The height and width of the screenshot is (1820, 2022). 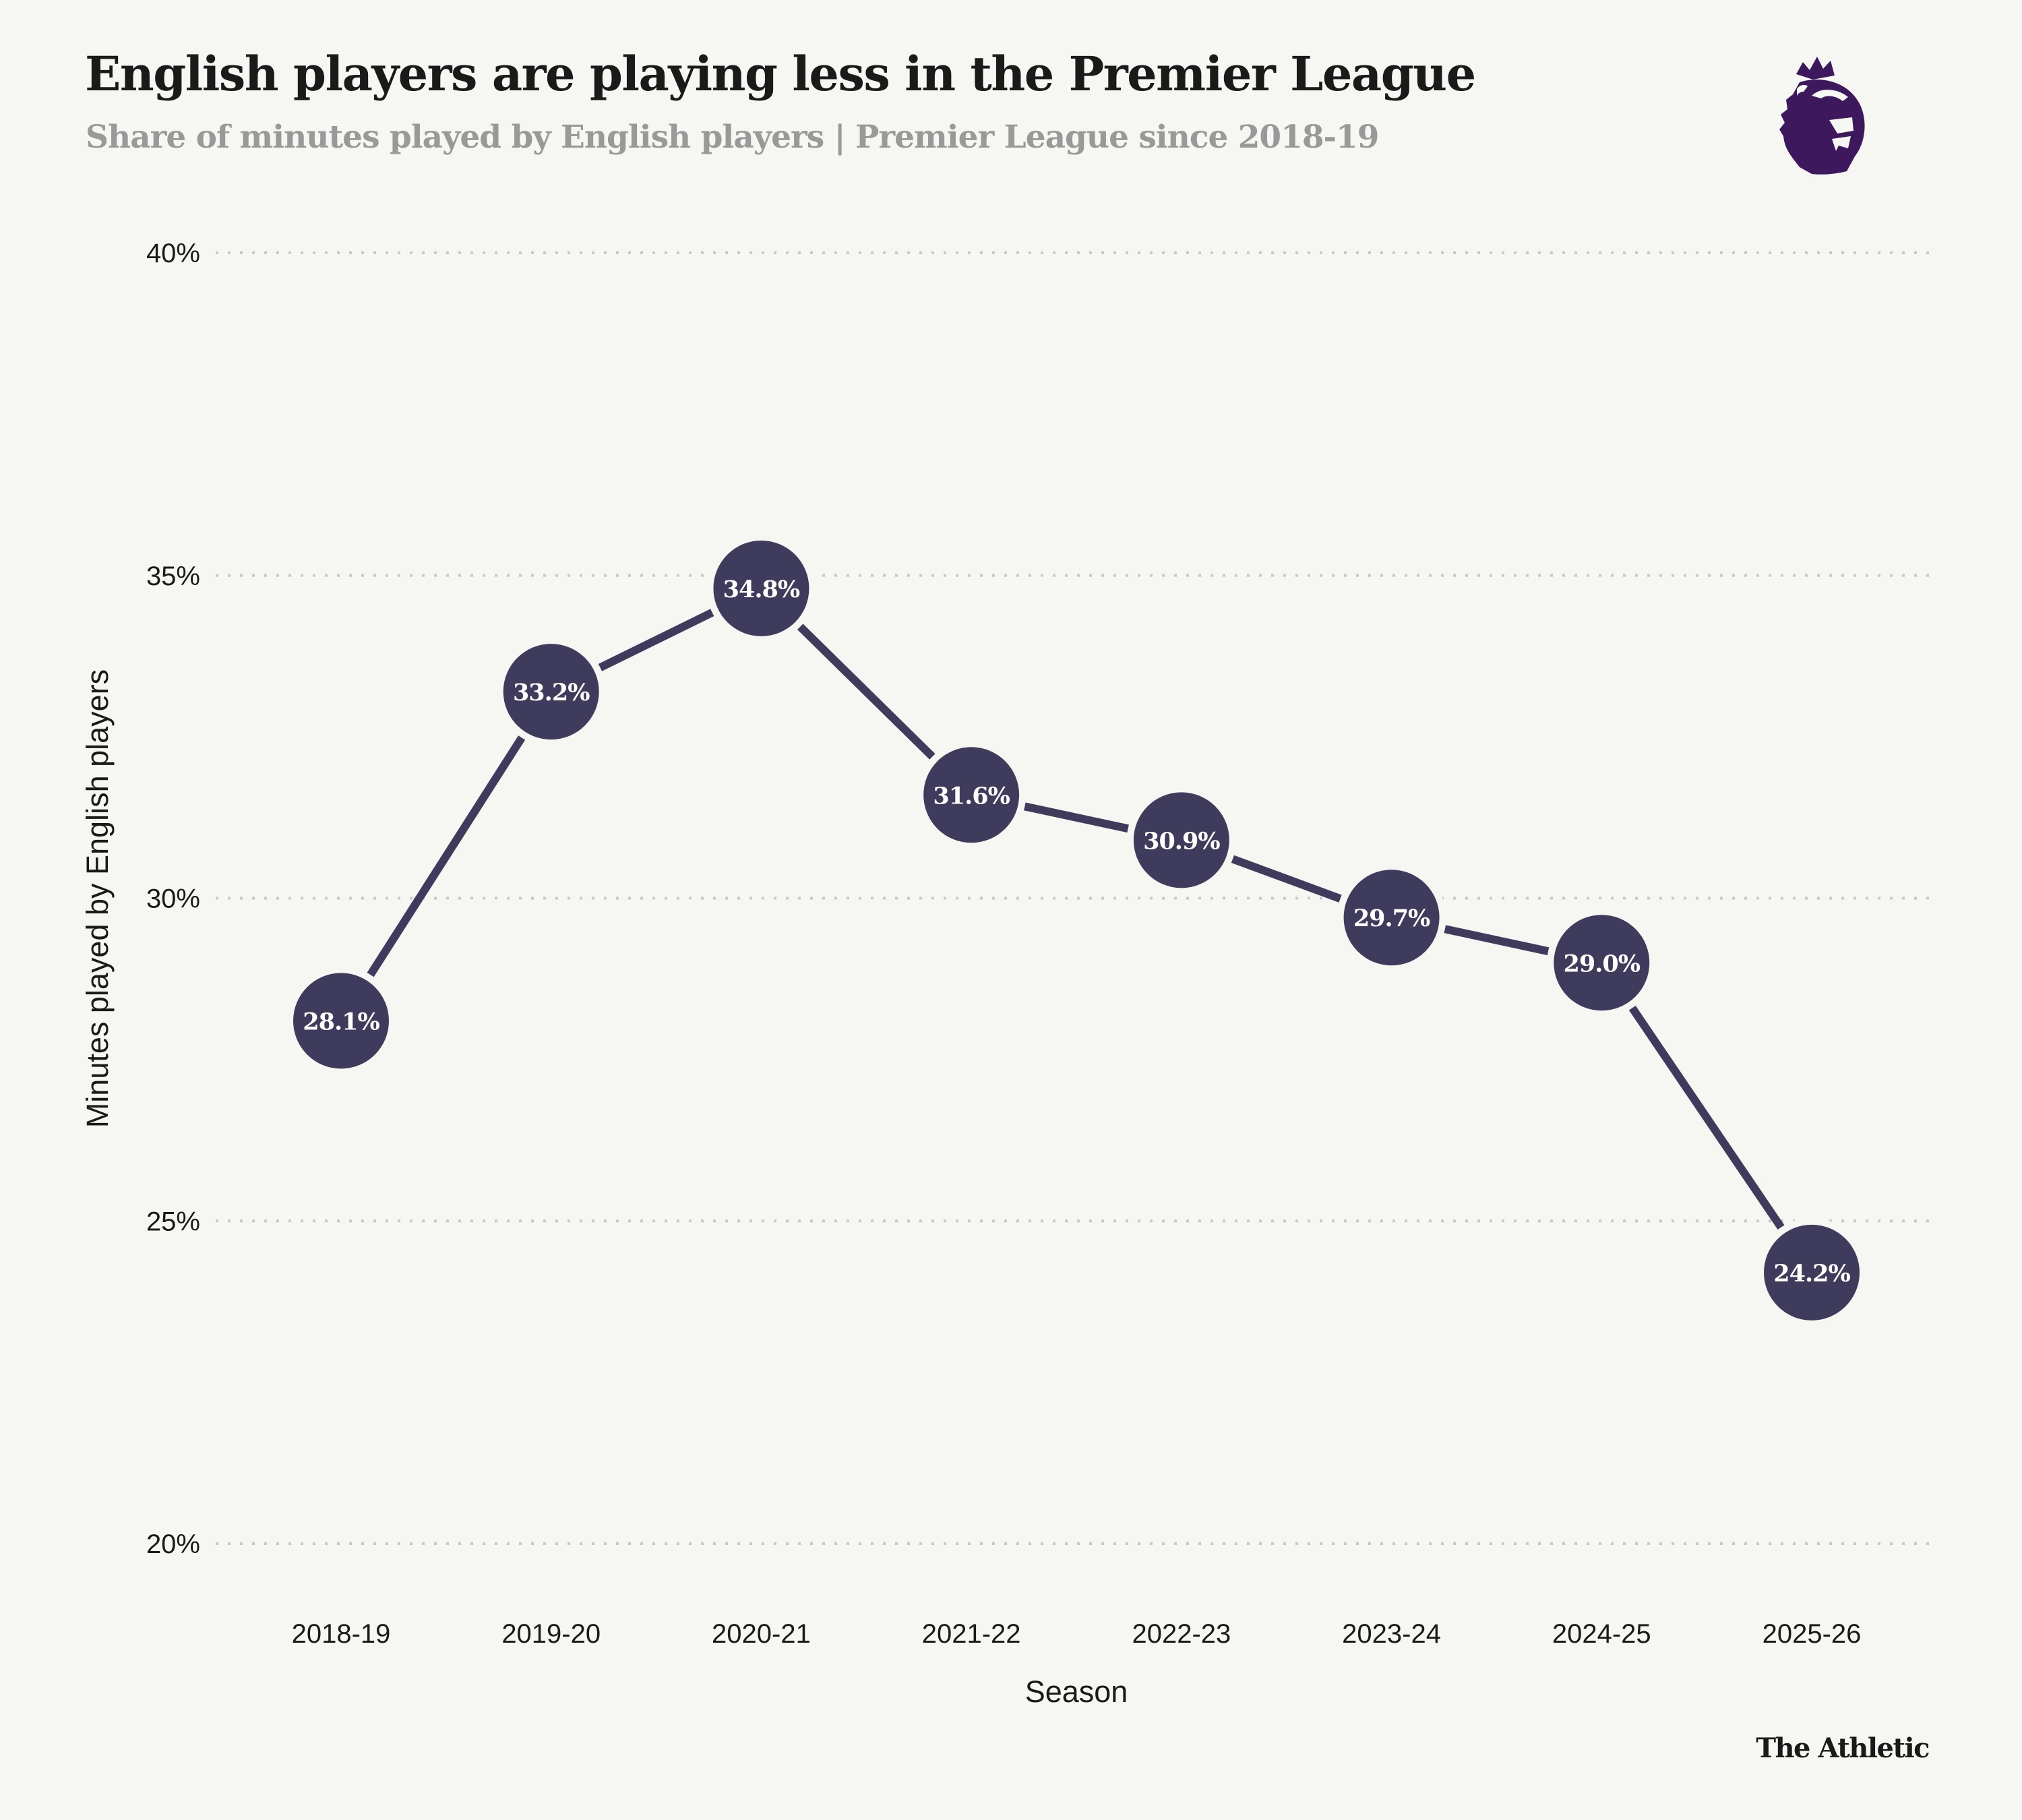 I want to click on data-point: 34.8%, so click(x=761, y=588).